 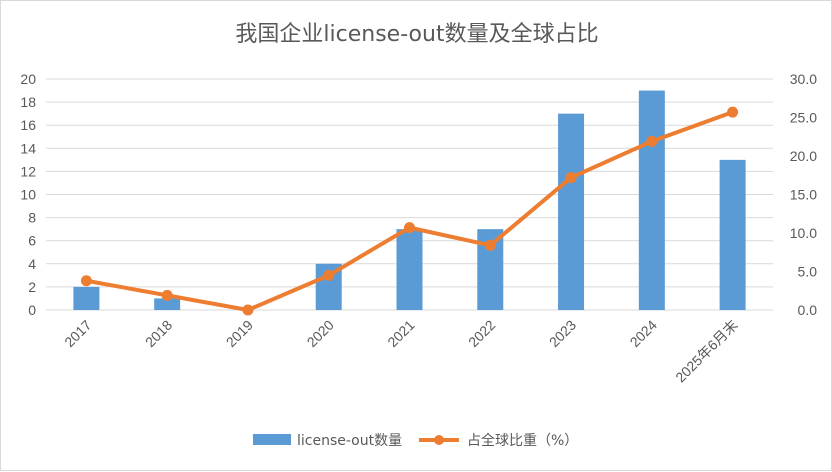 I want to click on right-axis-tick-label: 25.0, so click(x=803, y=118).